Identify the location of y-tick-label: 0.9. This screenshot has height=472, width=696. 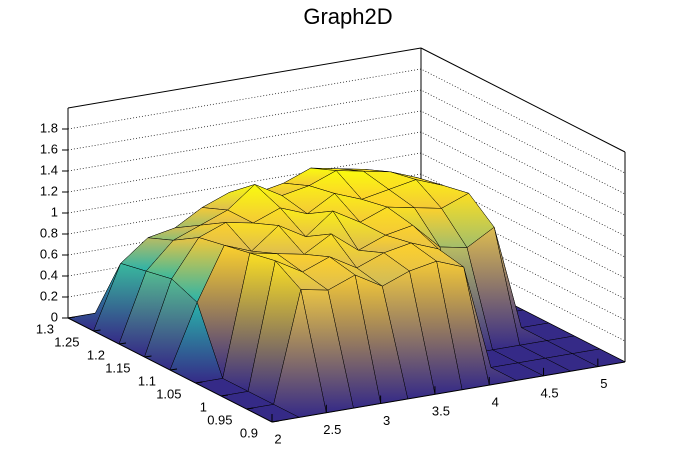
(249, 432).